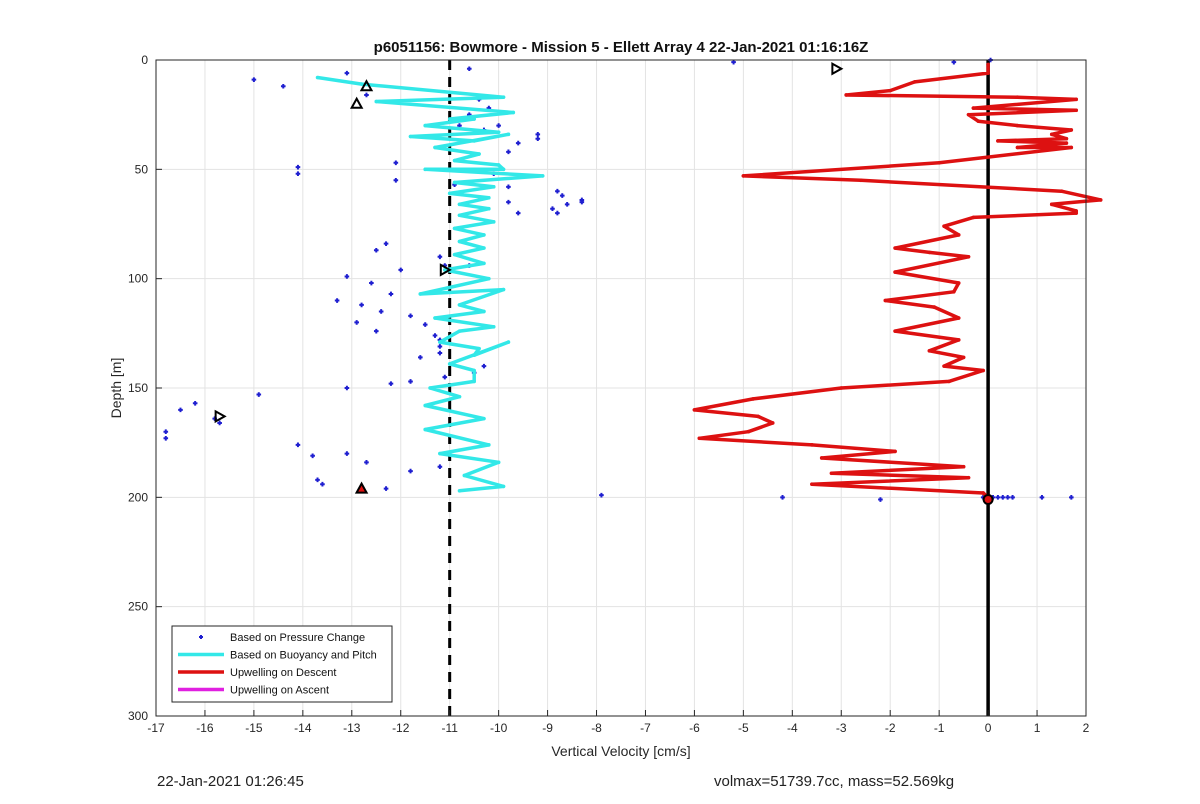 This screenshot has width=1200, height=804. What do you see at coordinates (220, 416) in the screenshot?
I see `triangle-right-marker` at bounding box center [220, 416].